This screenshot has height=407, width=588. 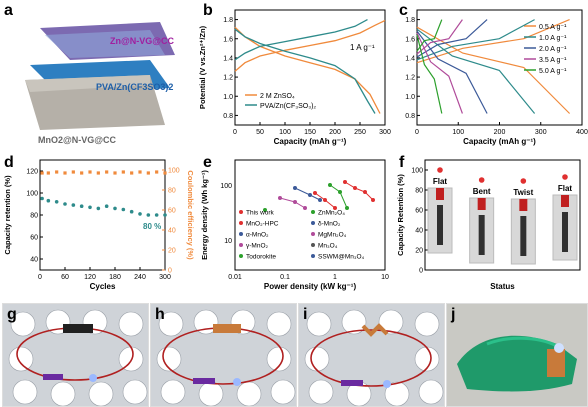 What do you see at coordinates (172, 251) in the screenshot?
I see `d-ytick2-label-1: 20` at bounding box center [172, 251].